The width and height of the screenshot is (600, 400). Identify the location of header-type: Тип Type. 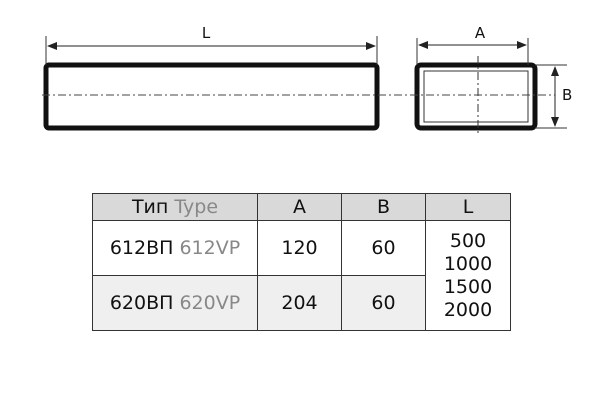
(175, 207).